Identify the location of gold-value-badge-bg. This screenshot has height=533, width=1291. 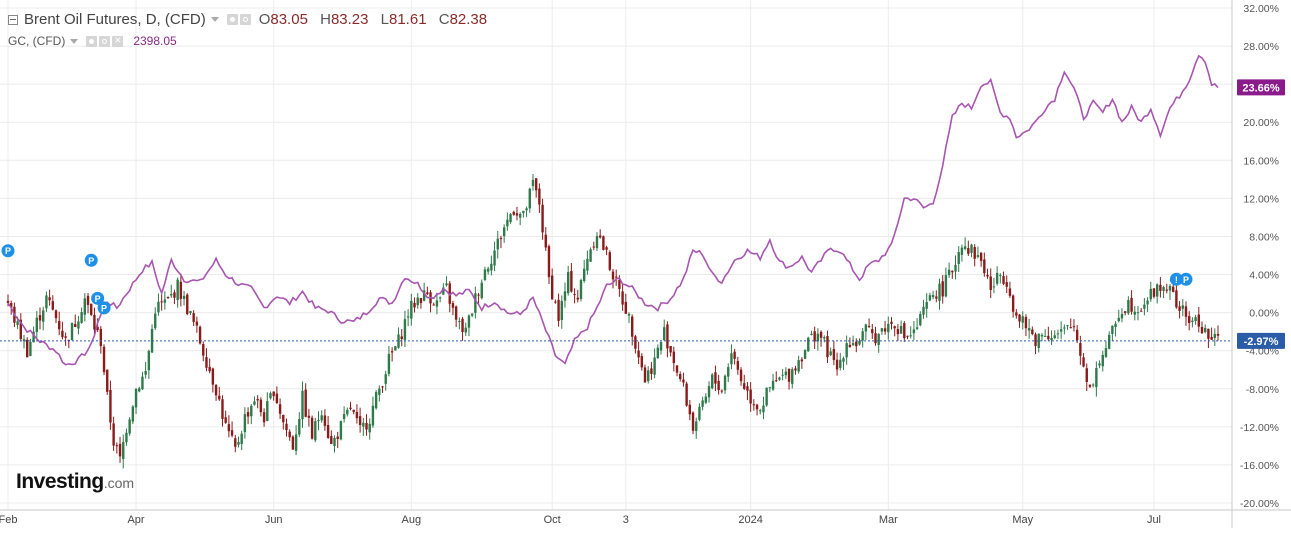
(1261, 87).